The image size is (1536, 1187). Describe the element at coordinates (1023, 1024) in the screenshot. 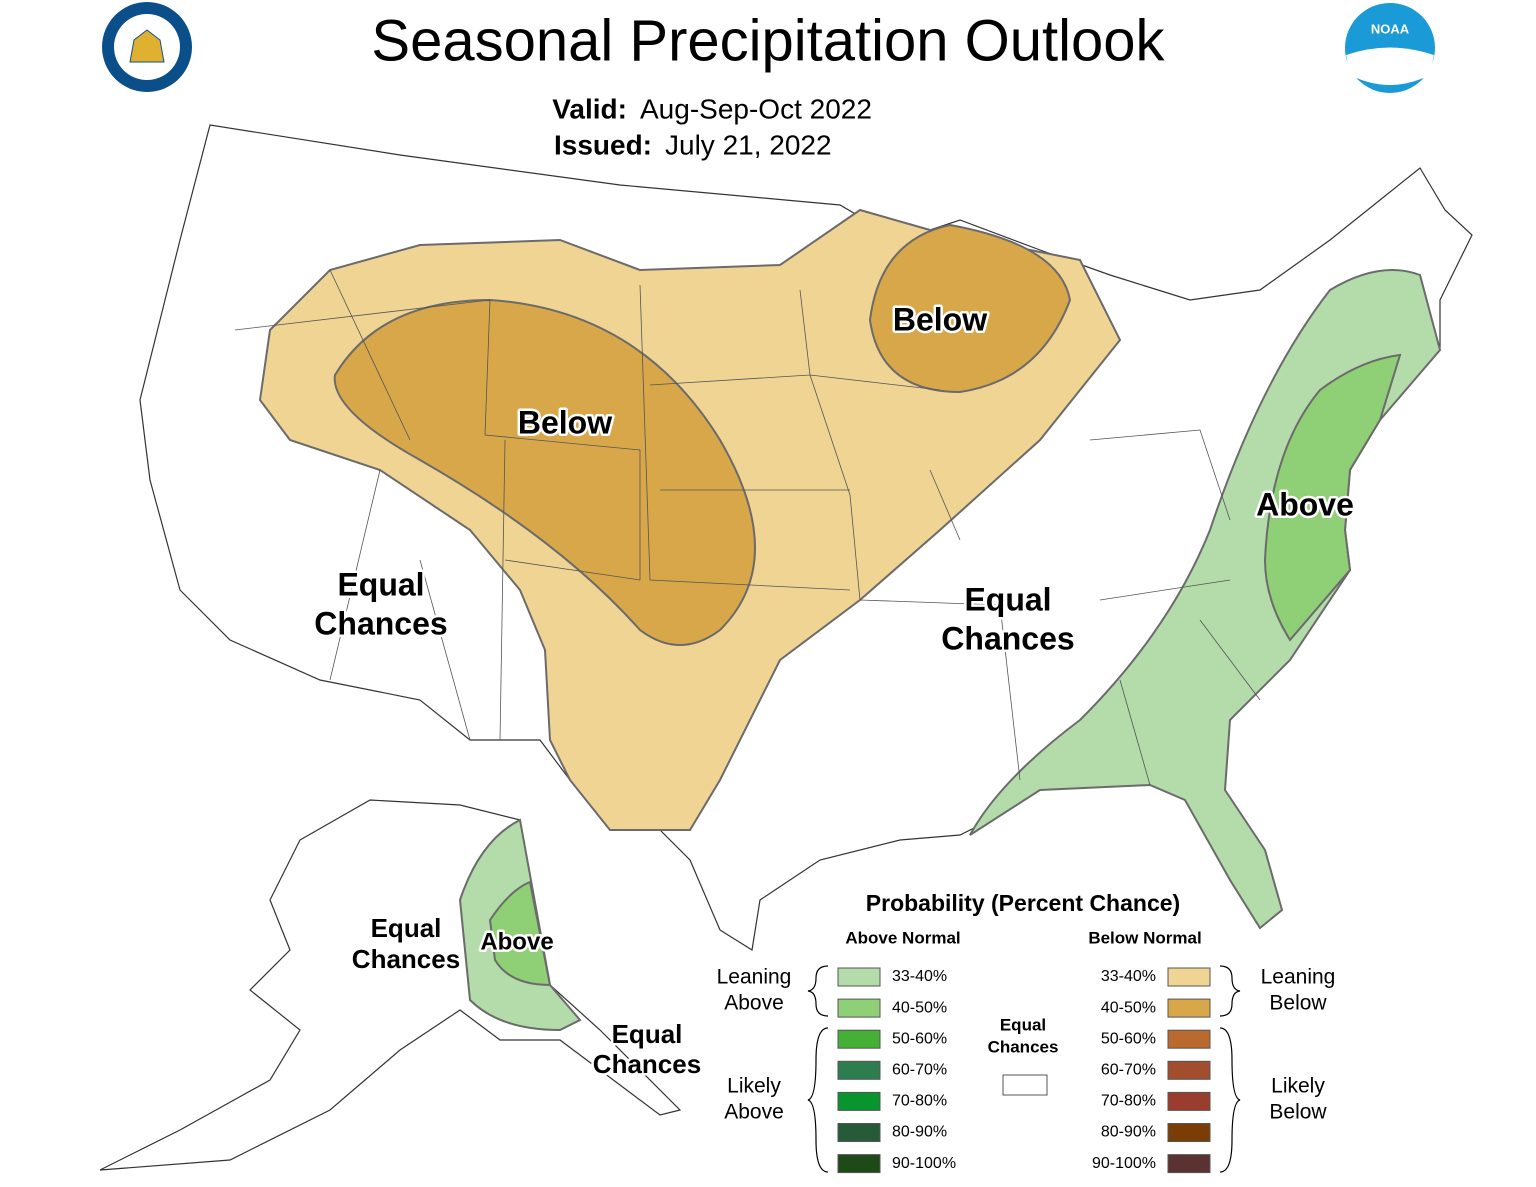

I see `legend-equal-chances: Equal` at that location.